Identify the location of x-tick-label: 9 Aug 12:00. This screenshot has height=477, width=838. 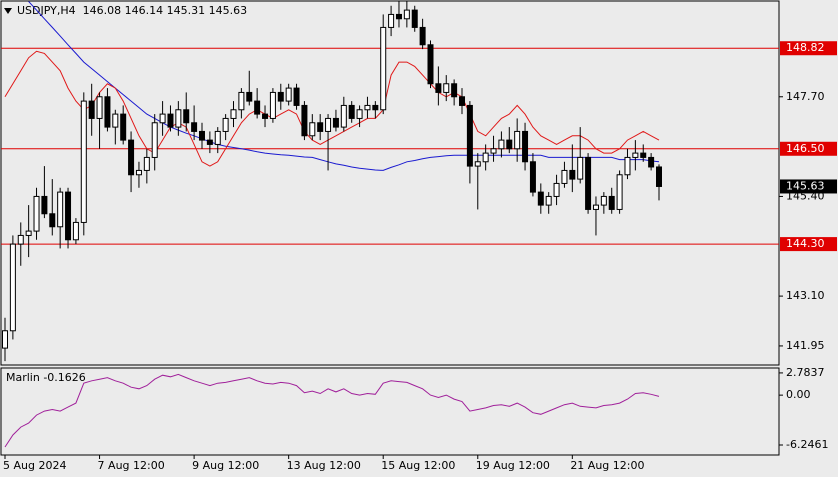
(225, 465).